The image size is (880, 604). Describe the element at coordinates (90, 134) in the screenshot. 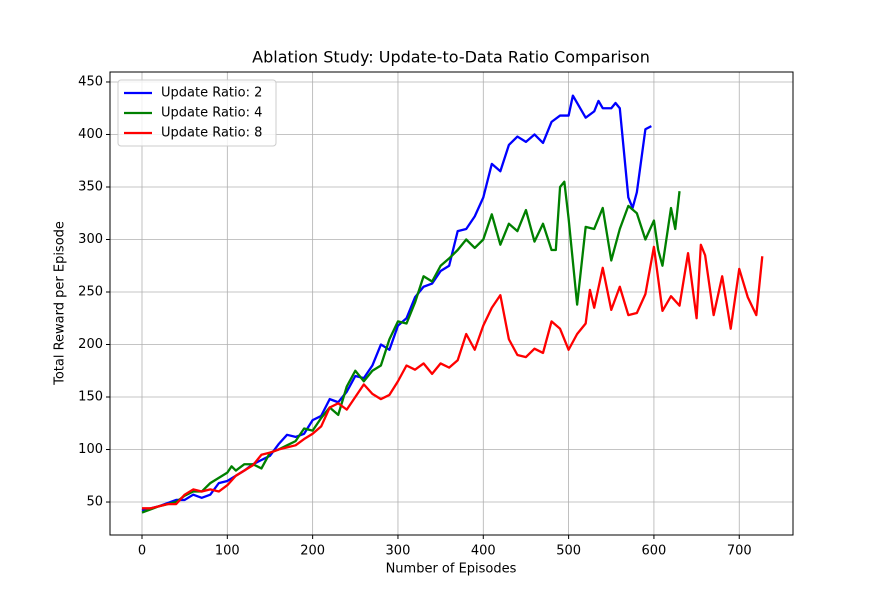

I see `y-tick-label: 400` at that location.